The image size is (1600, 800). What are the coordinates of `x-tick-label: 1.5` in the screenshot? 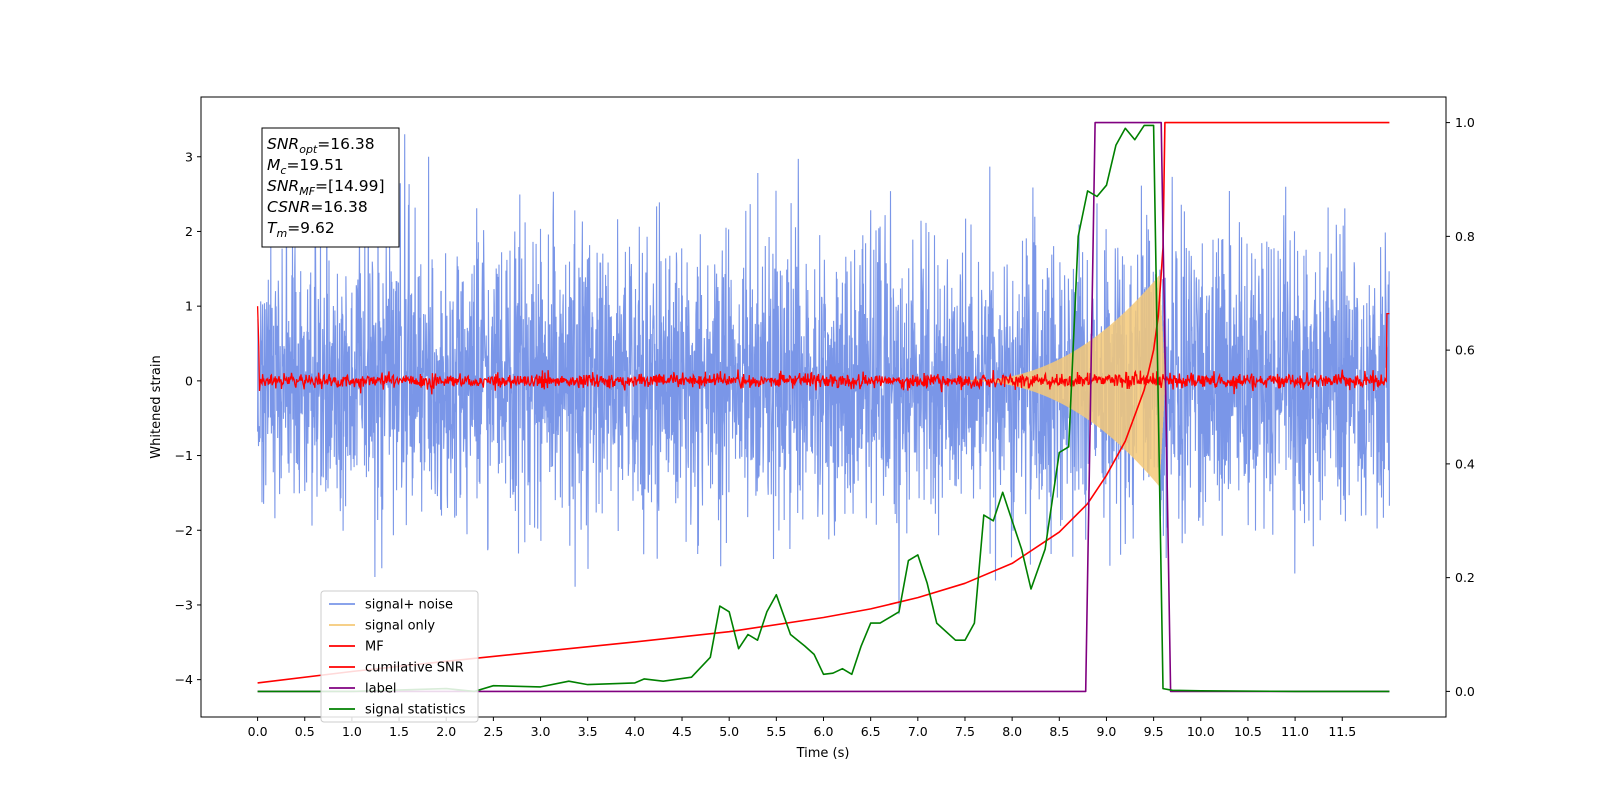 It's located at (399, 731).